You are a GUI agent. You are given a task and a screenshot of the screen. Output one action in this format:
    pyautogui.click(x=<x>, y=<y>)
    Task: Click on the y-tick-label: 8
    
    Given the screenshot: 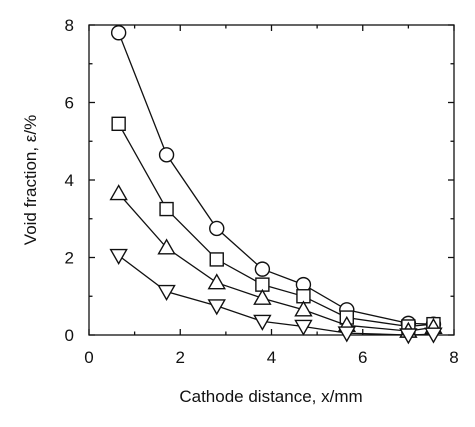 What is the action you would take?
    pyautogui.click(x=69, y=25)
    